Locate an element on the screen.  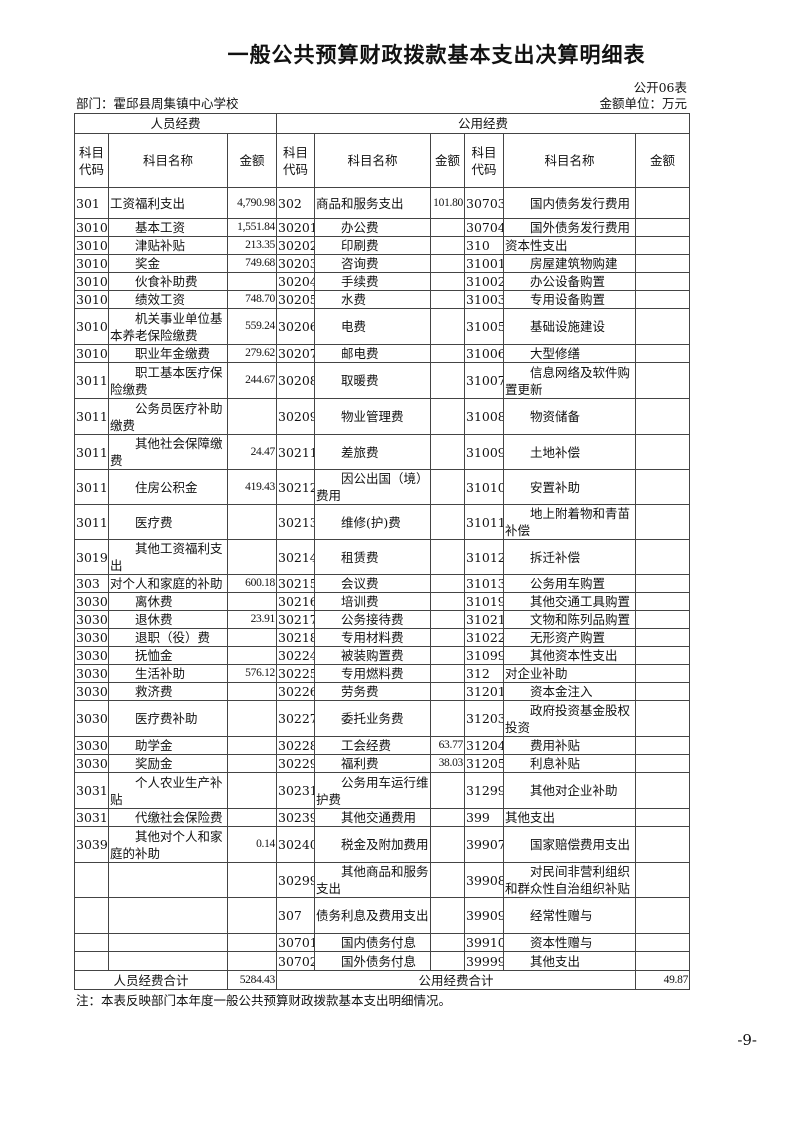
subject-code: 30101 is located at coordinates (91, 227).